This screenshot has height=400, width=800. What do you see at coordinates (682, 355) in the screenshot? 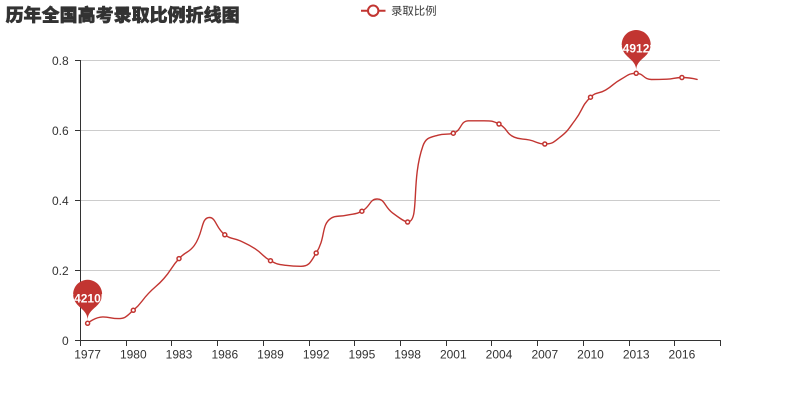
I see `svg-text: 2016` at bounding box center [682, 355].